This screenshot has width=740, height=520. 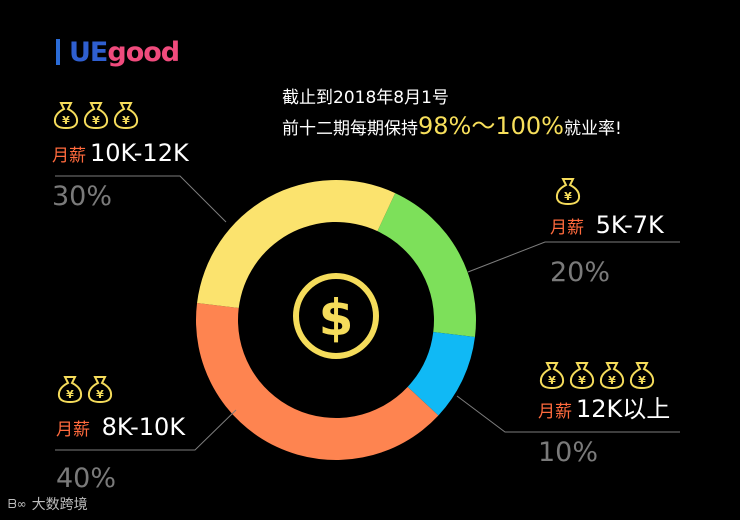 What do you see at coordinates (88, 52) in the screenshot?
I see `logo-ue: UE` at bounding box center [88, 52].